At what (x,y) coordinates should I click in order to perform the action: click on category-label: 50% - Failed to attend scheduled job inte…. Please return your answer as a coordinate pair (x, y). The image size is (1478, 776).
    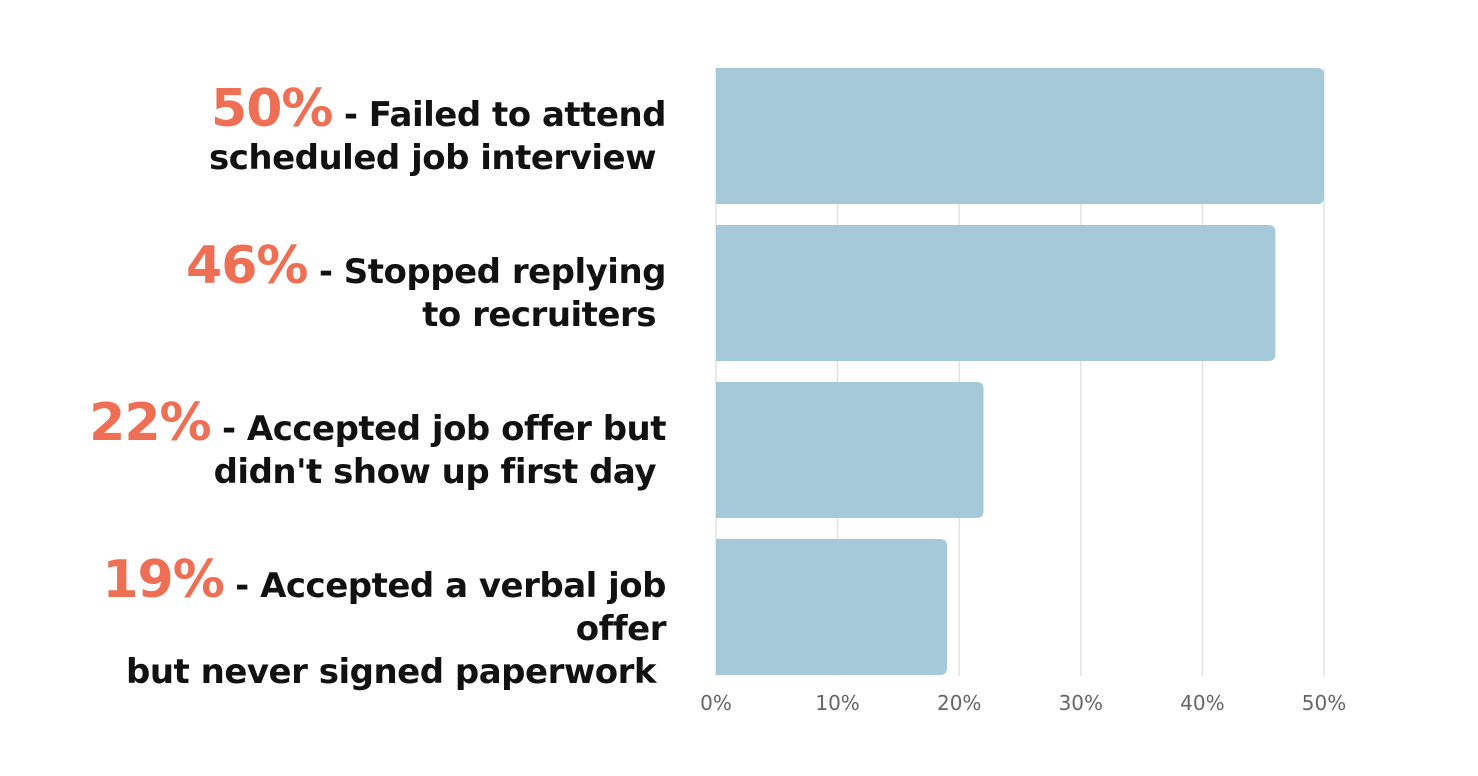
    Looking at the image, I should click on (346, 131).